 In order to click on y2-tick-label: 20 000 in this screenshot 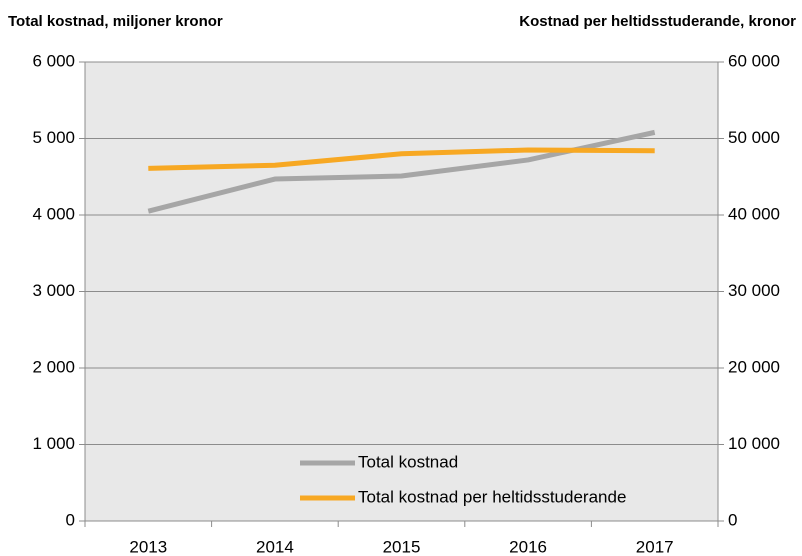, I will do `click(754, 366)`.